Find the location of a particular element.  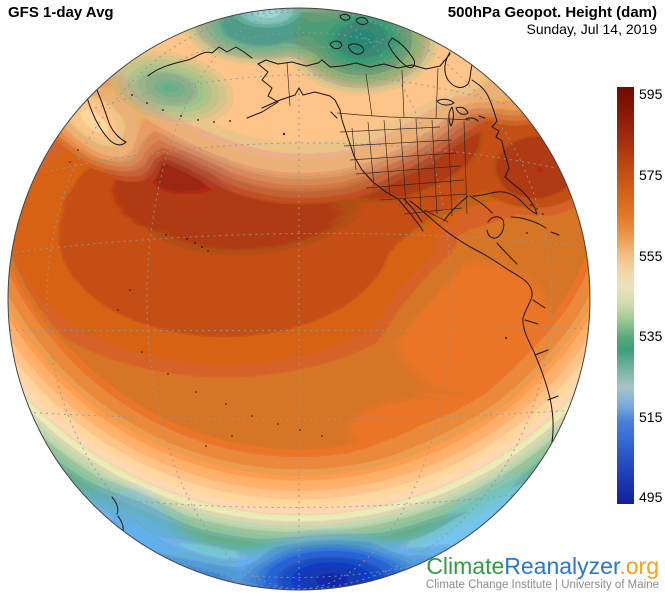

colorbar-tick: 555 is located at coordinates (651, 256).